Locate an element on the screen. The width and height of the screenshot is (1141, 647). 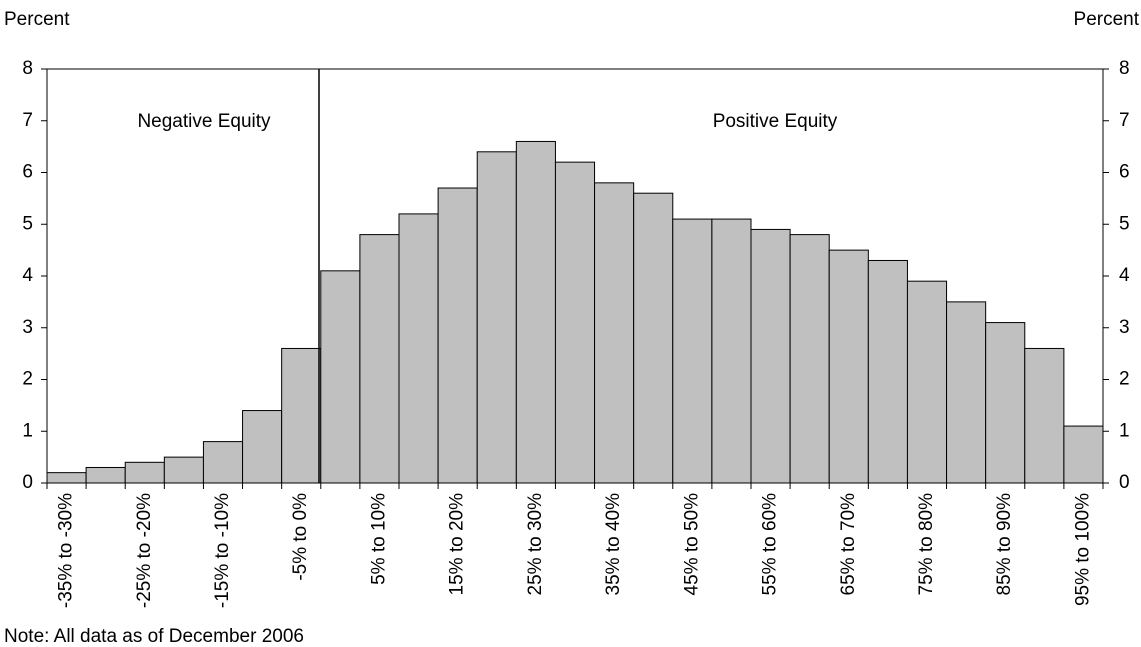
y-axis-label-left: Percent is located at coordinates (37, 19).